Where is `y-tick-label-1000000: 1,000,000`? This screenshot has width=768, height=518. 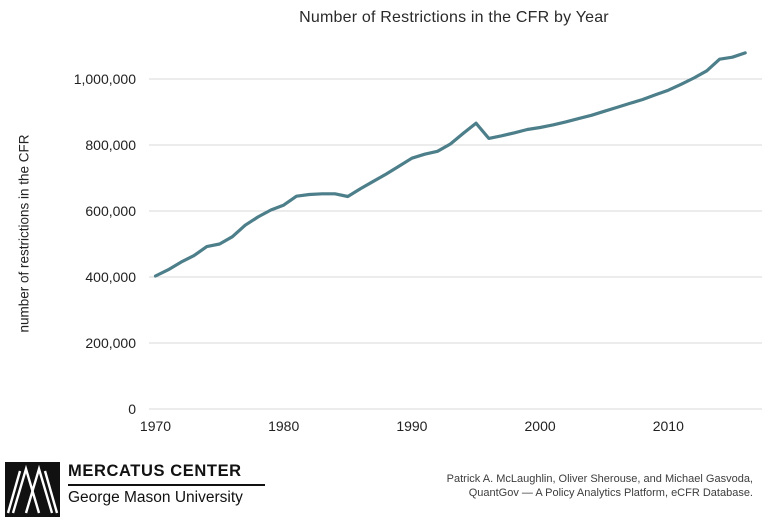
y-tick-label-1000000: 1,000,000 is located at coordinates (105, 79).